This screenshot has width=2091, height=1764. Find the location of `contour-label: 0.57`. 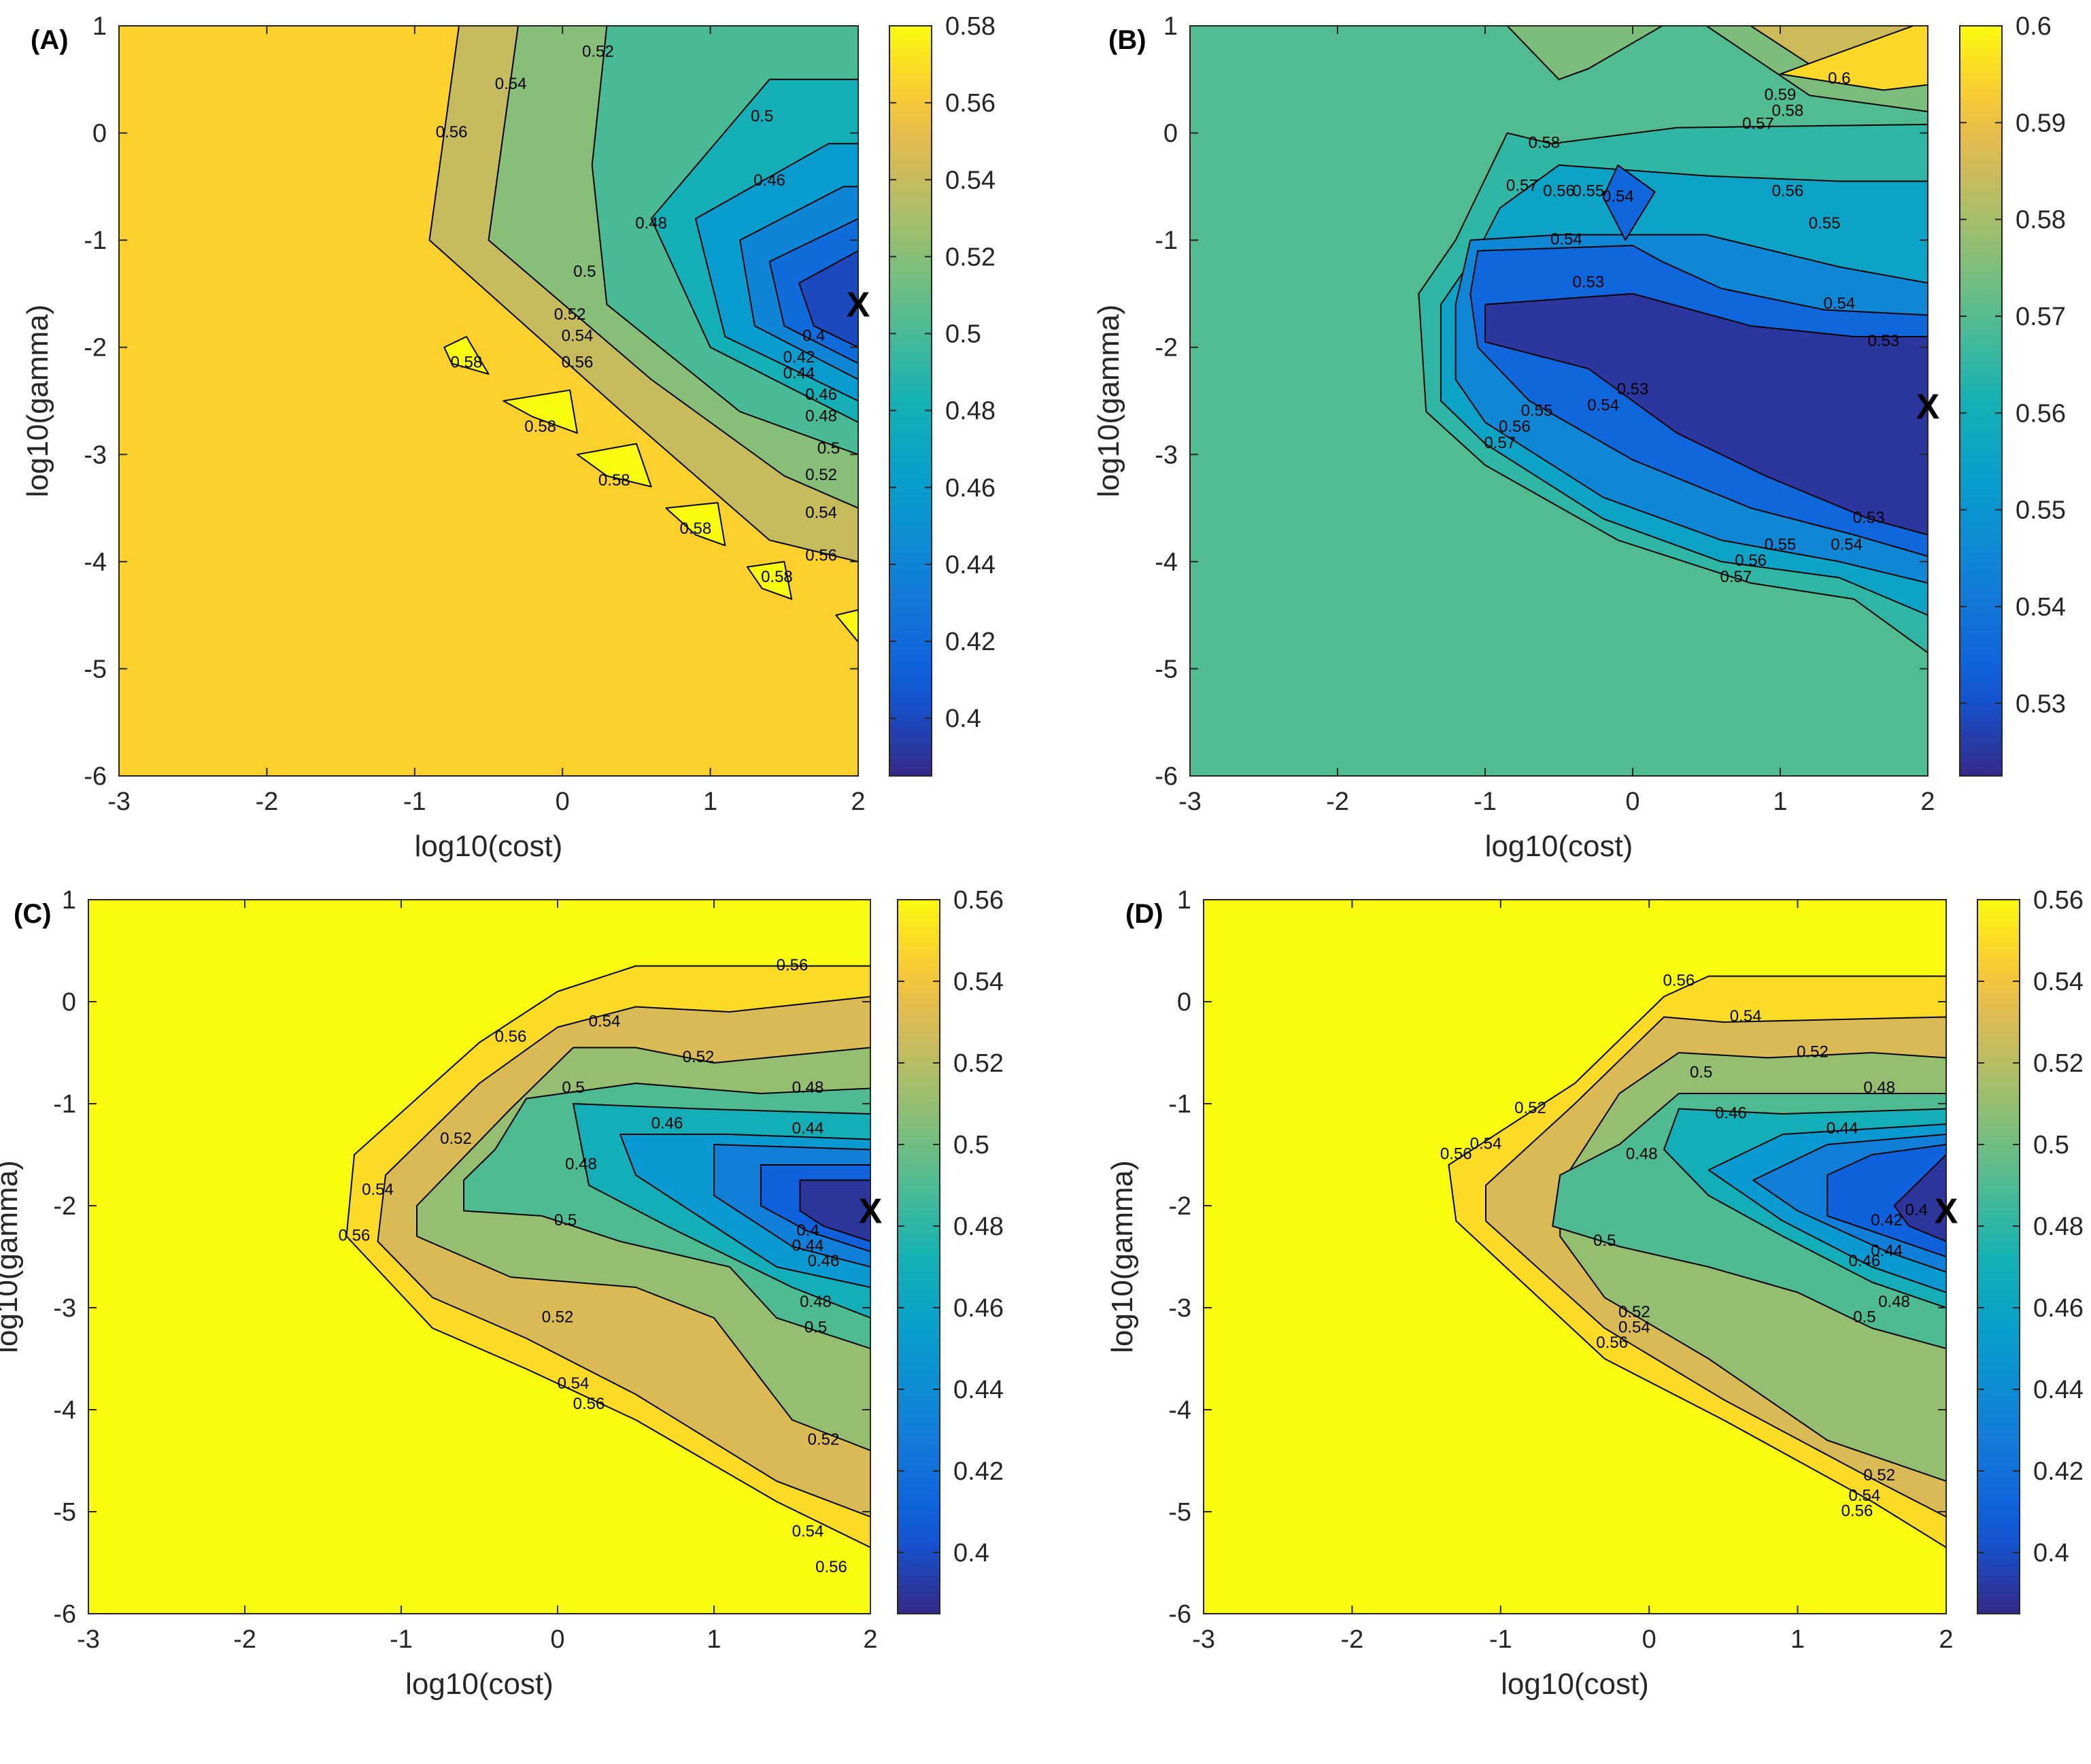

contour-label: 0.57 is located at coordinates (1736, 577).